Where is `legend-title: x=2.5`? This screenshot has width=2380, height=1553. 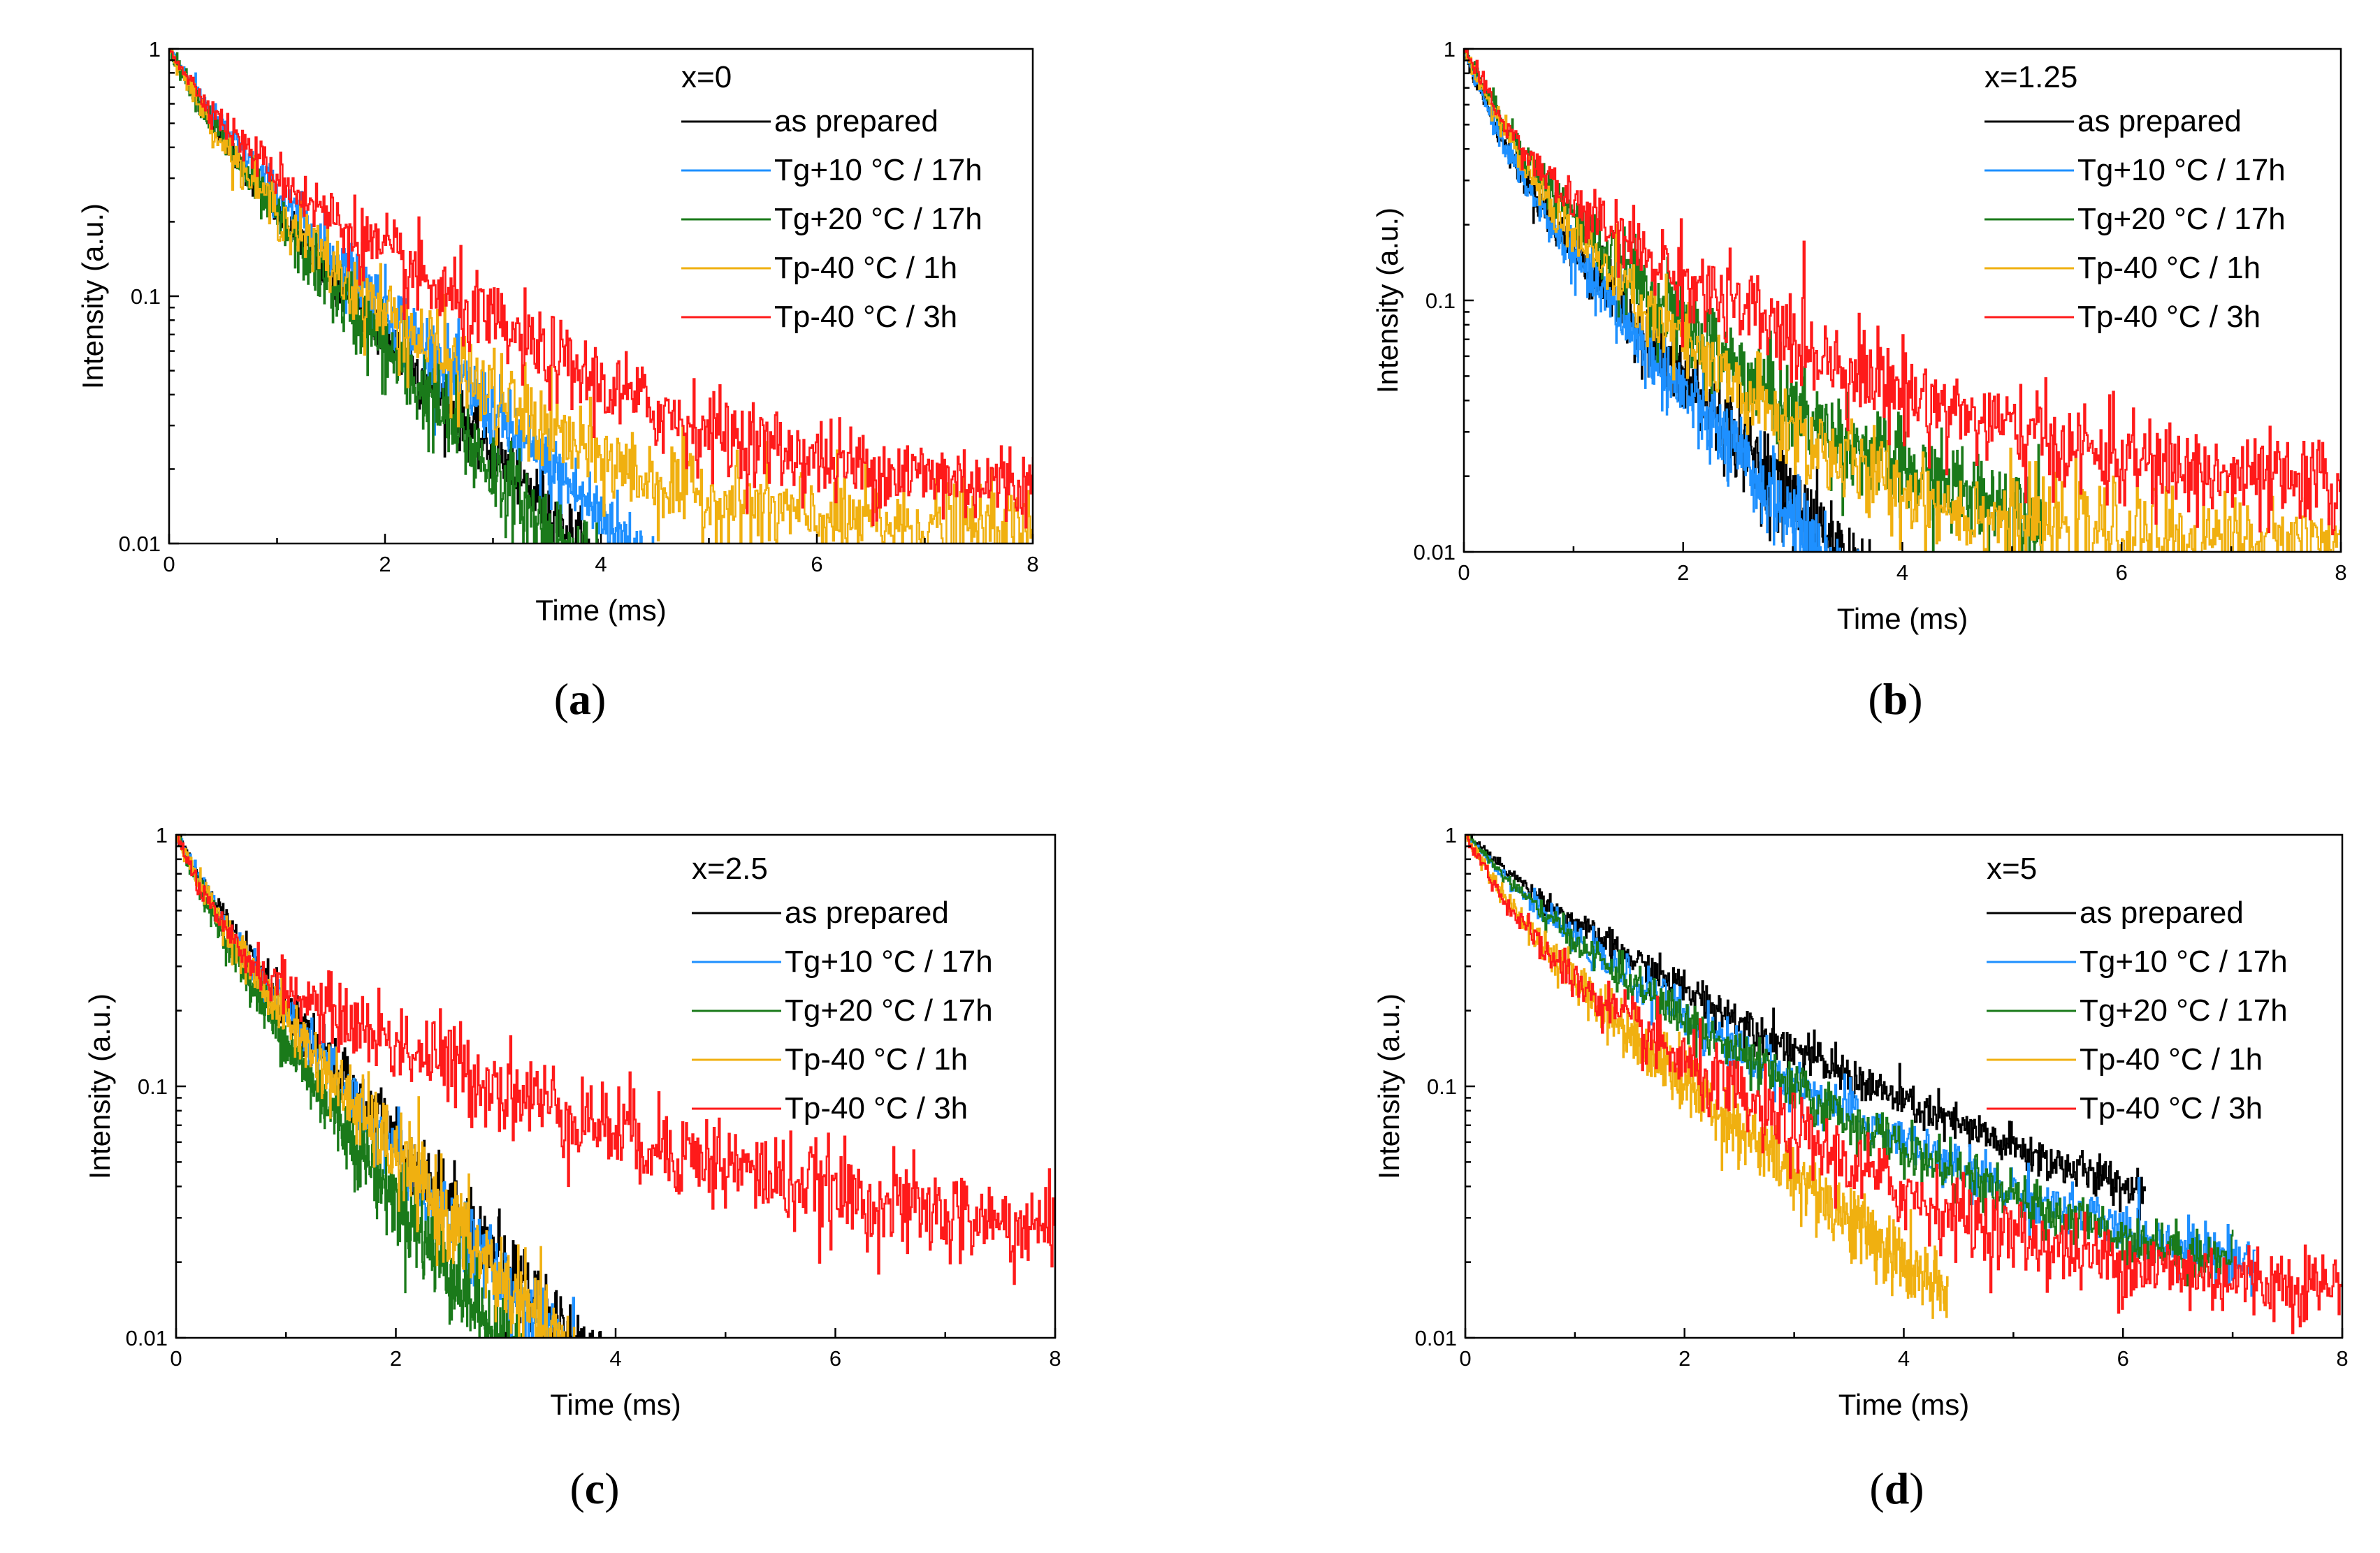
legend-title: x=2.5 is located at coordinates (730, 869).